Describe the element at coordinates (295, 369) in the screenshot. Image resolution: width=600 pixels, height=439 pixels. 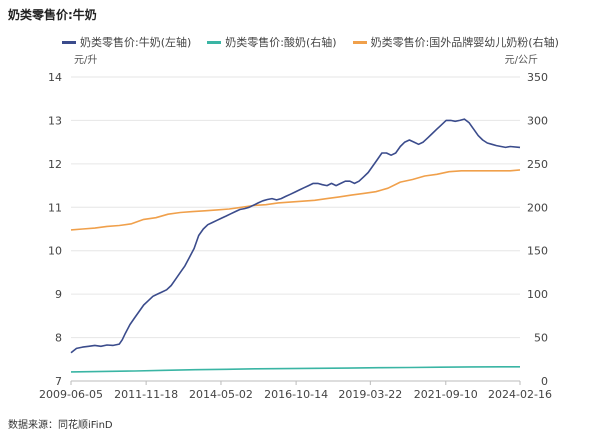
I see `series-line-yogurt` at that location.